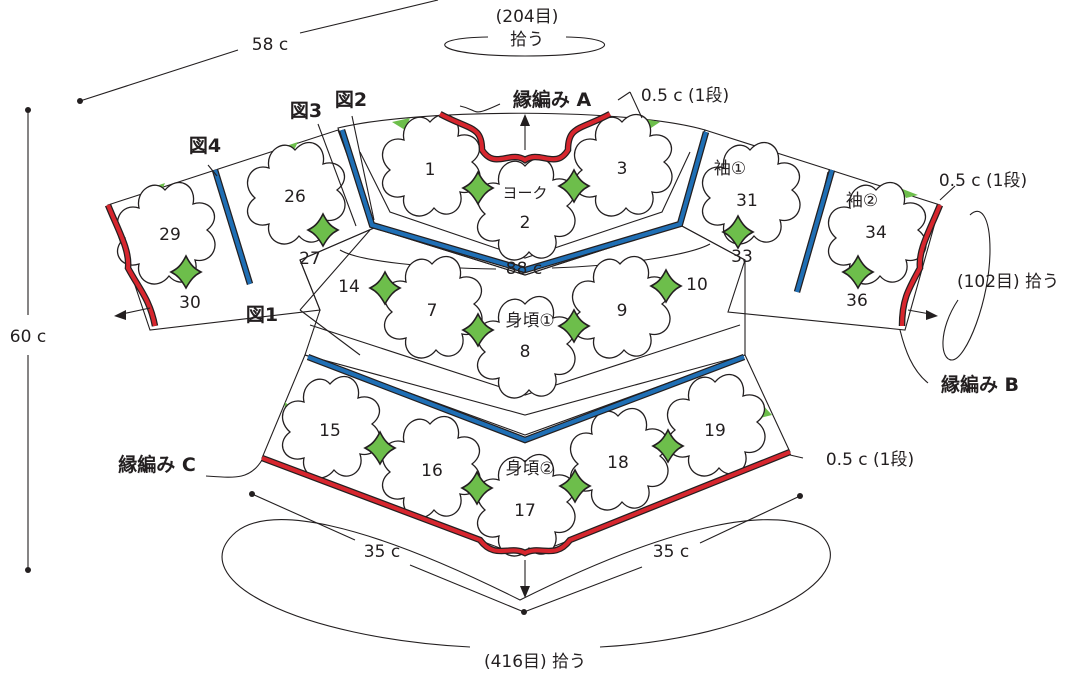  What do you see at coordinates (295, 197) in the screenshot?
I see `motif-26: 26` at bounding box center [295, 197].